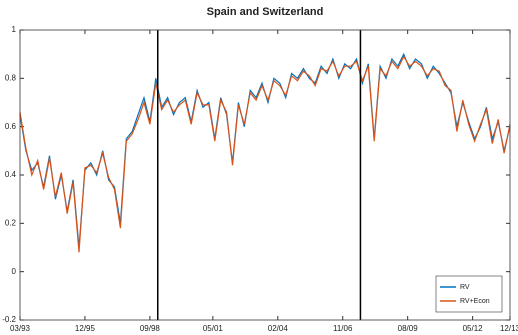 The image size is (518, 335). I want to click on y-tick-label: -0.2, so click(9, 319).